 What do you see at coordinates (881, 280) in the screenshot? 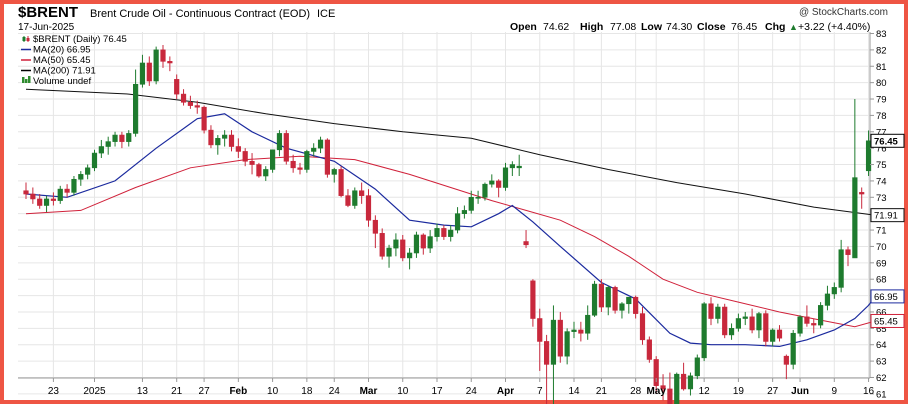
I see `y-tick-label: 68` at bounding box center [881, 280].